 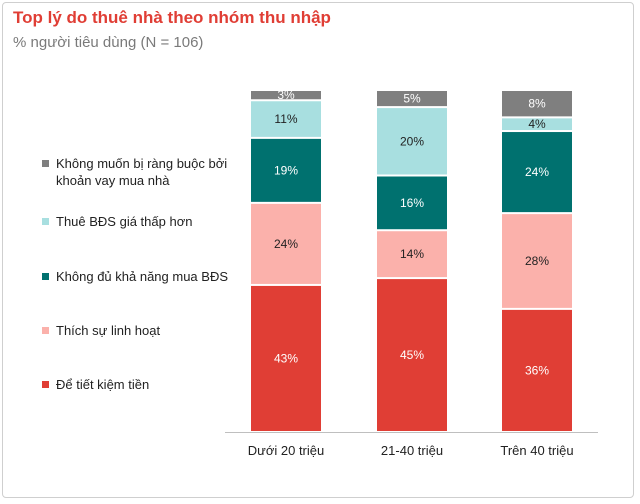 I want to click on data-label: 16%, so click(x=412, y=203).